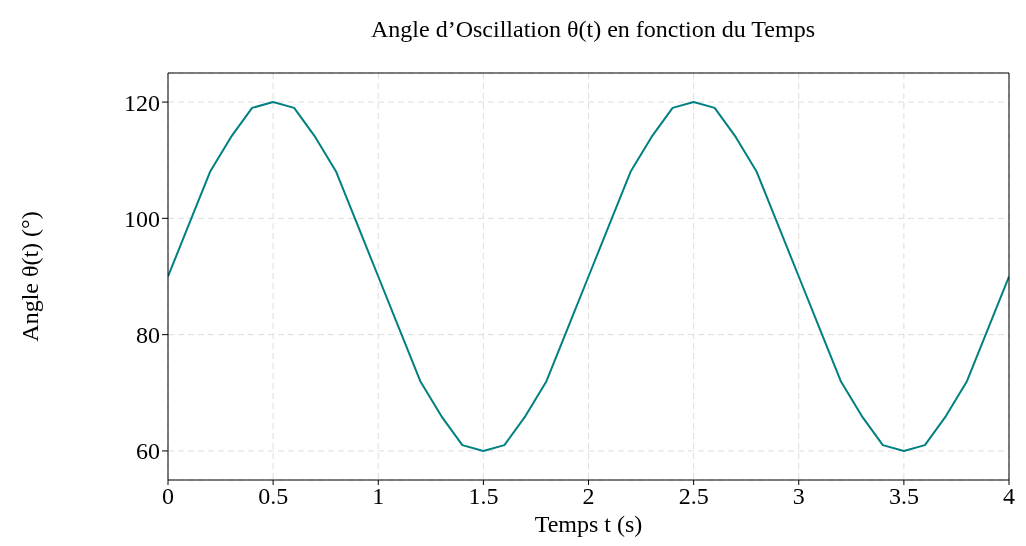  What do you see at coordinates (588, 496) in the screenshot?
I see `x-tick-label: 2` at bounding box center [588, 496].